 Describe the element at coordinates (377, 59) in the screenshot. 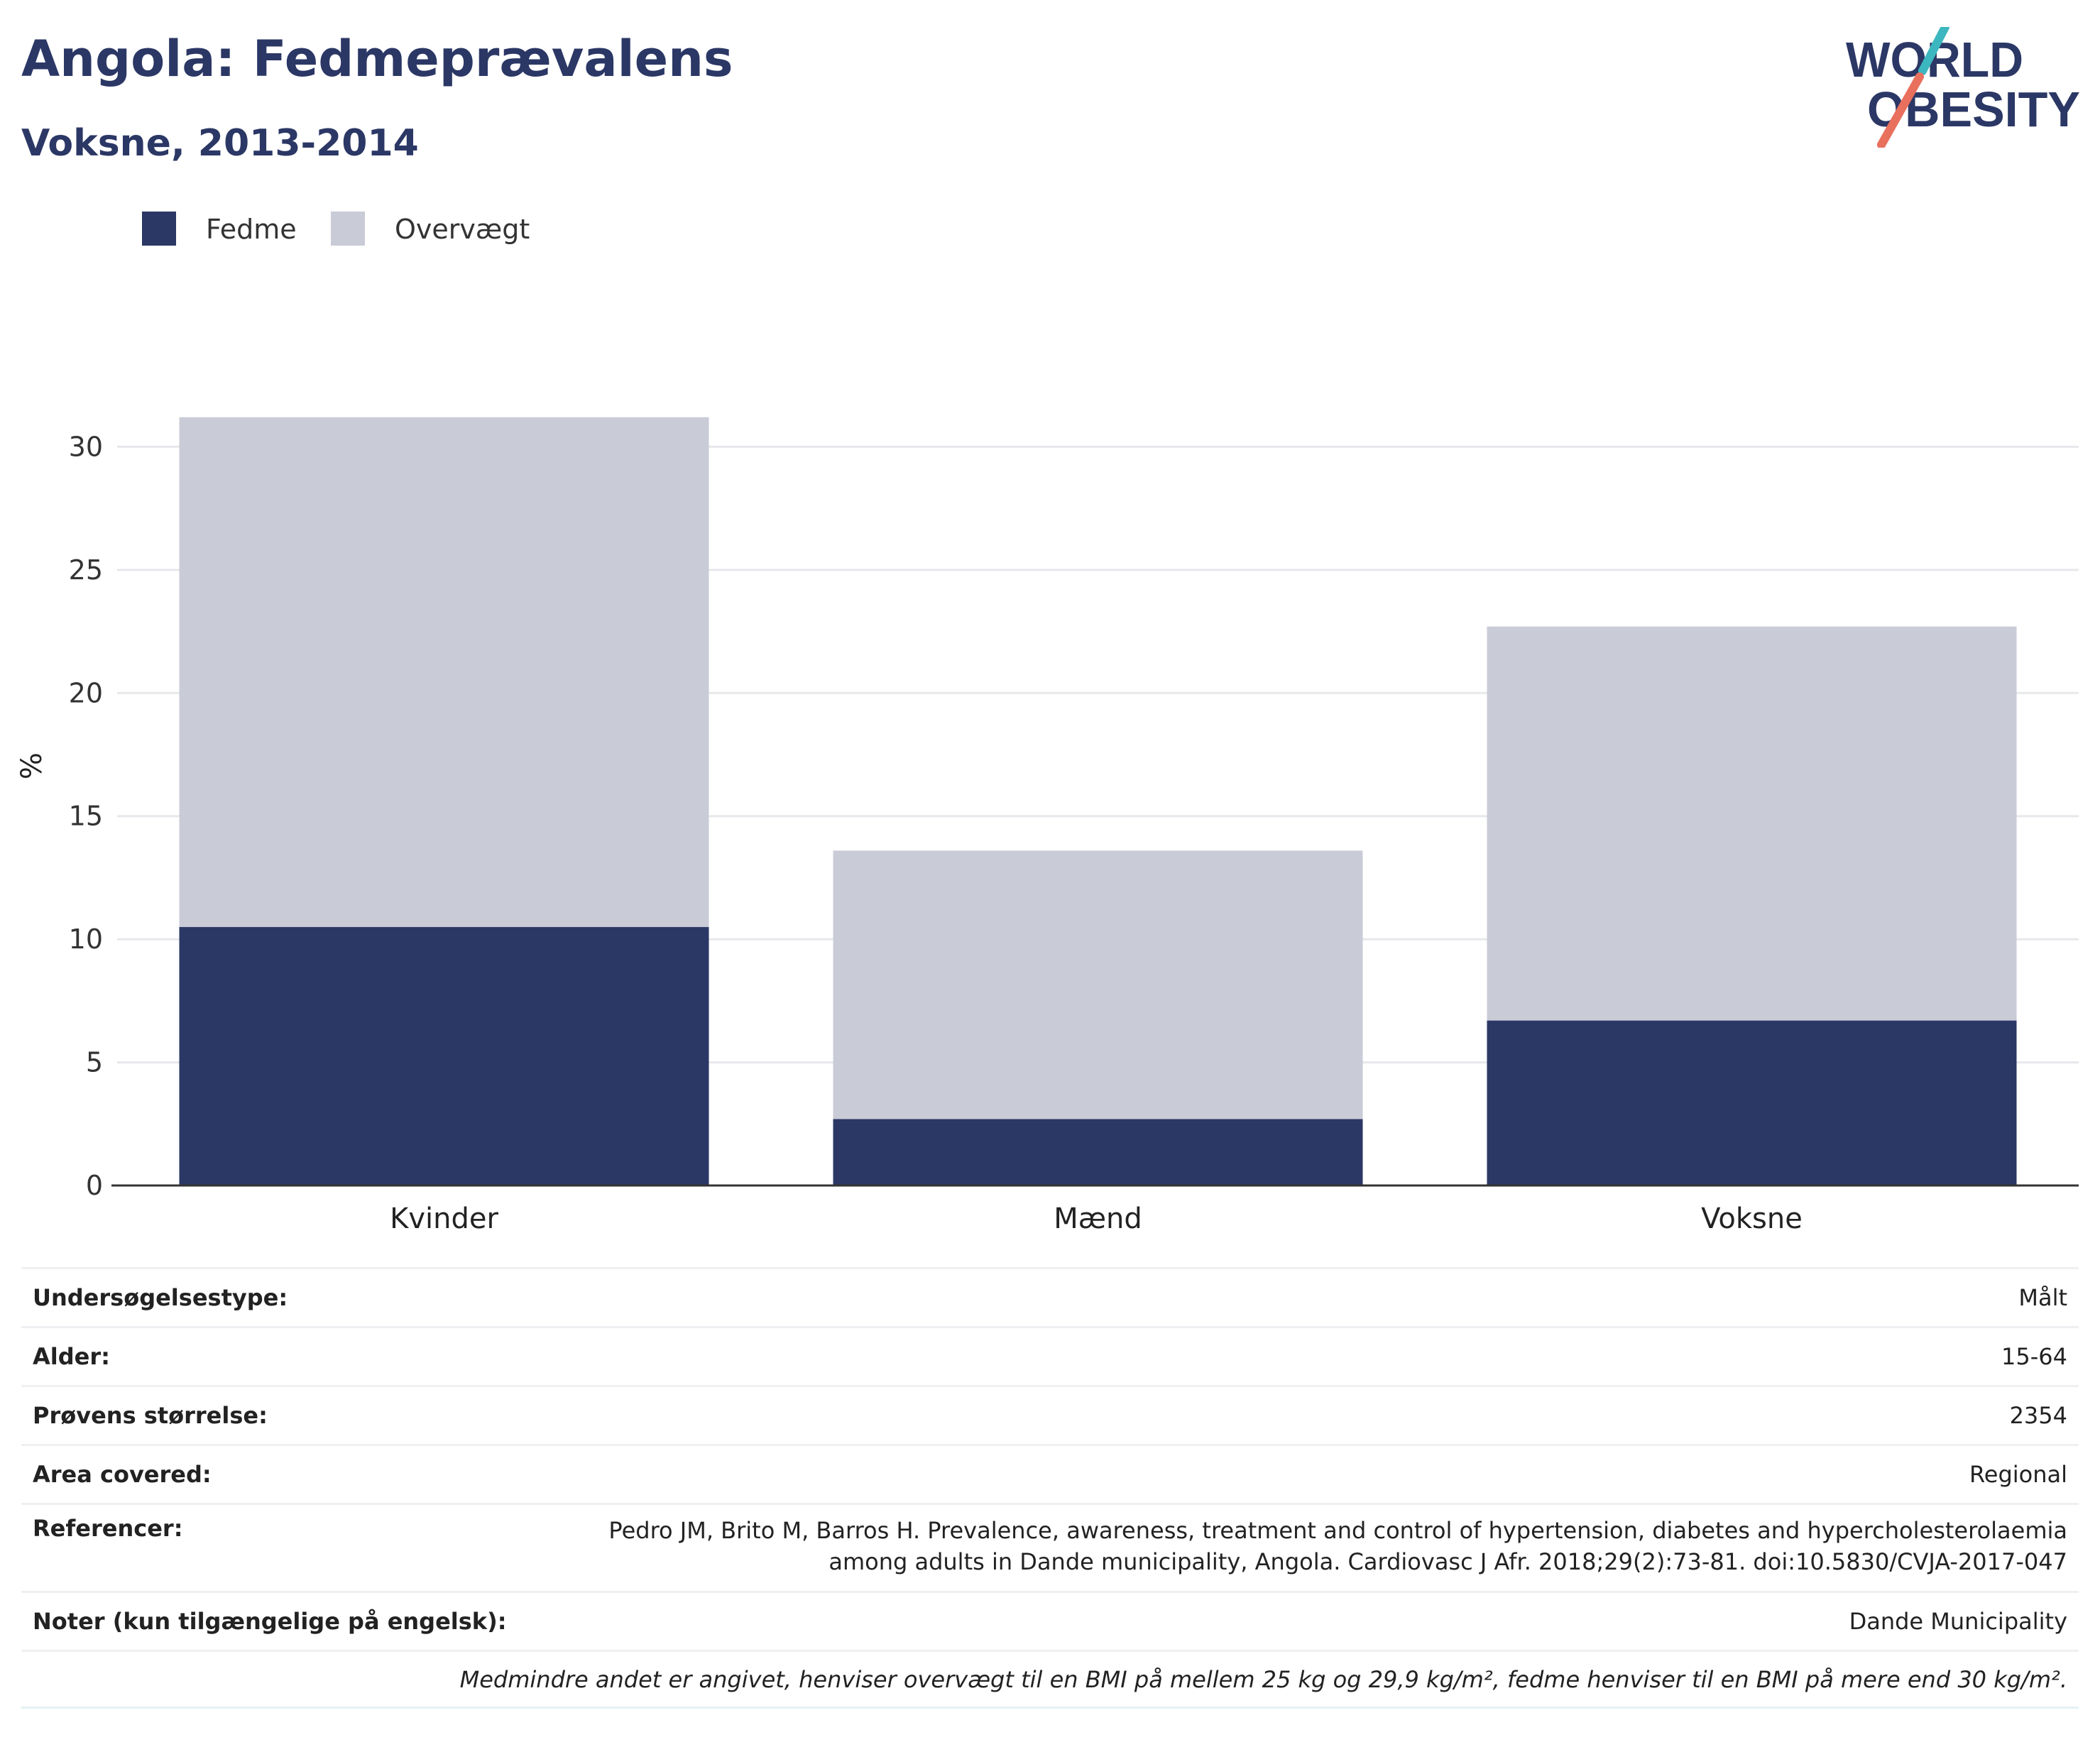

I see `page-title: Angola: Fedmeprævalens` at that location.